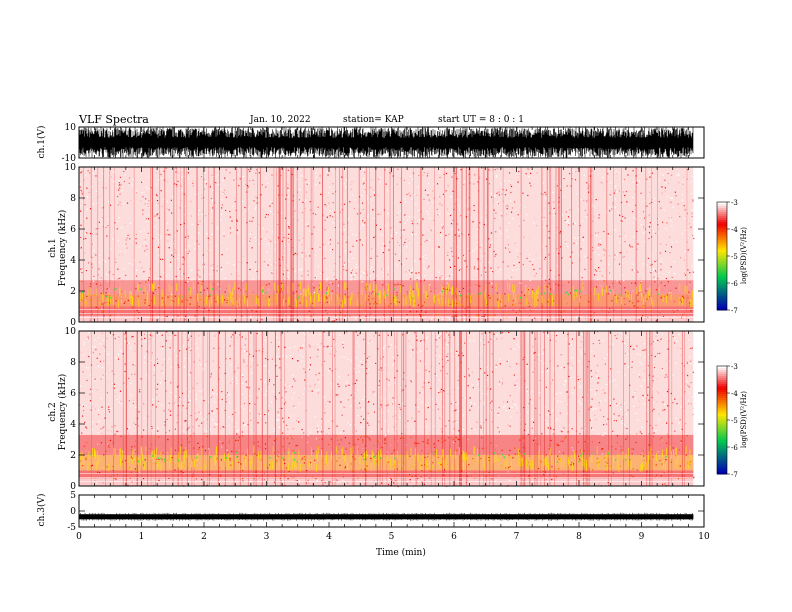 The width and height of the screenshot is (792, 612). What do you see at coordinates (73, 496) in the screenshot?
I see `y-tick-label: 5` at bounding box center [73, 496].